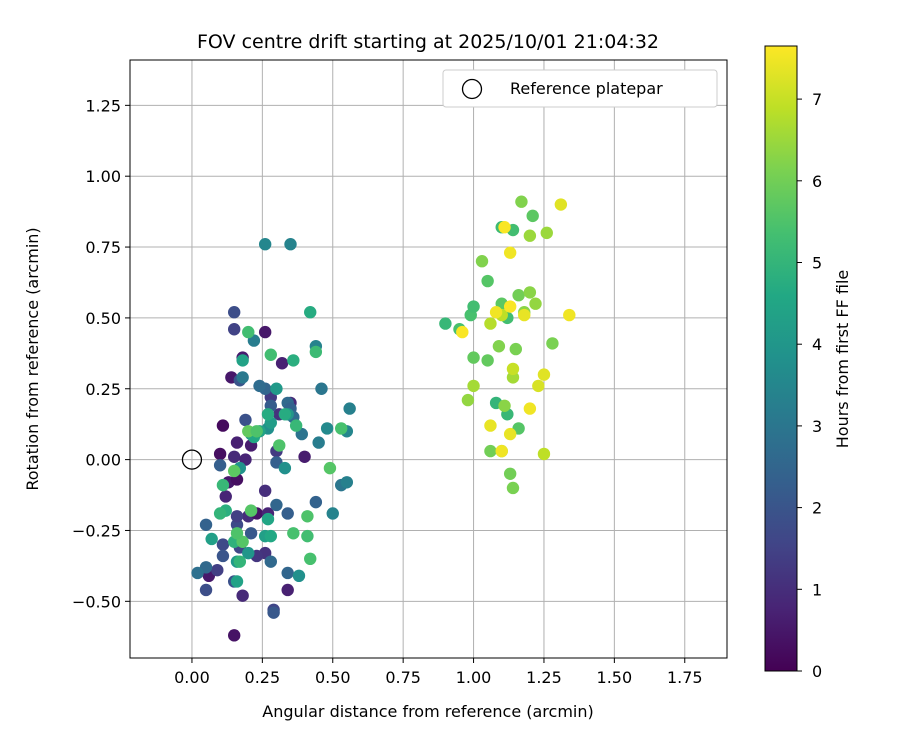  I want to click on colorbar-tick-label: 7, so click(817, 99).